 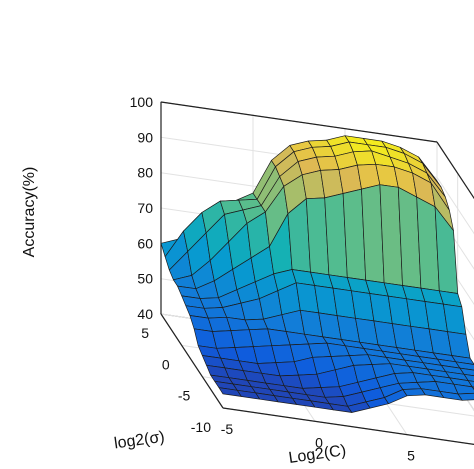 I want to click on z-tick-label: 60, so click(x=145, y=243).